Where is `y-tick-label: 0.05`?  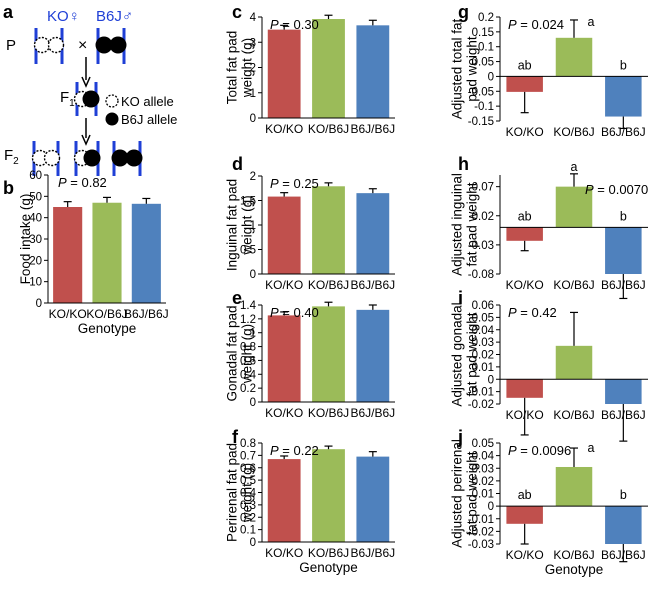
y-tick-label: 0.05 is located at coordinates (483, 318).